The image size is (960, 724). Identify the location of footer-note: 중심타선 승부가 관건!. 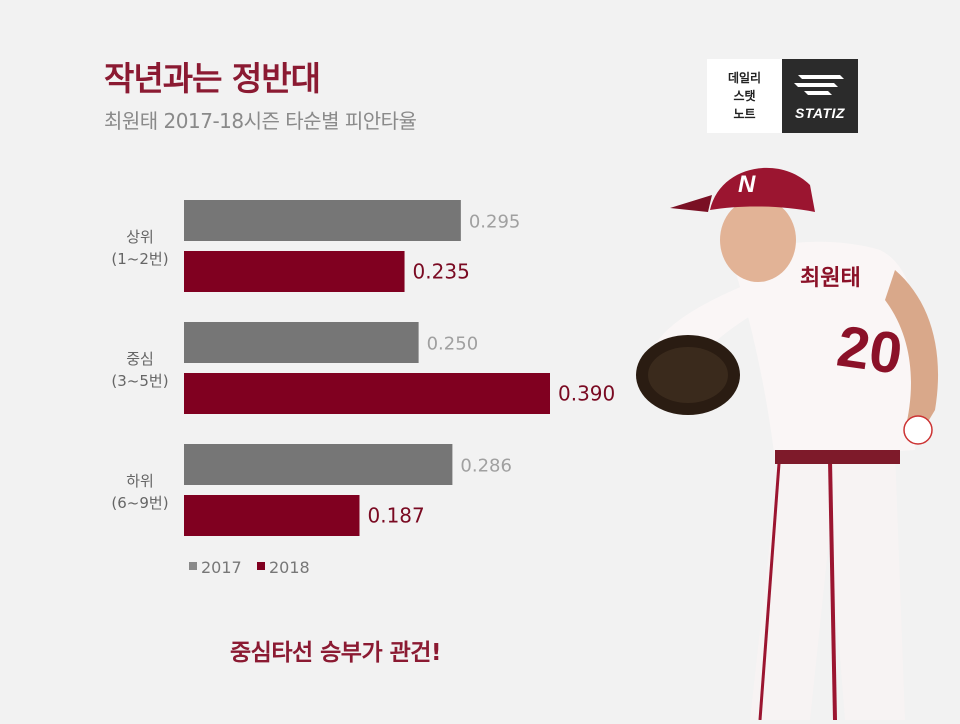
(335, 653).